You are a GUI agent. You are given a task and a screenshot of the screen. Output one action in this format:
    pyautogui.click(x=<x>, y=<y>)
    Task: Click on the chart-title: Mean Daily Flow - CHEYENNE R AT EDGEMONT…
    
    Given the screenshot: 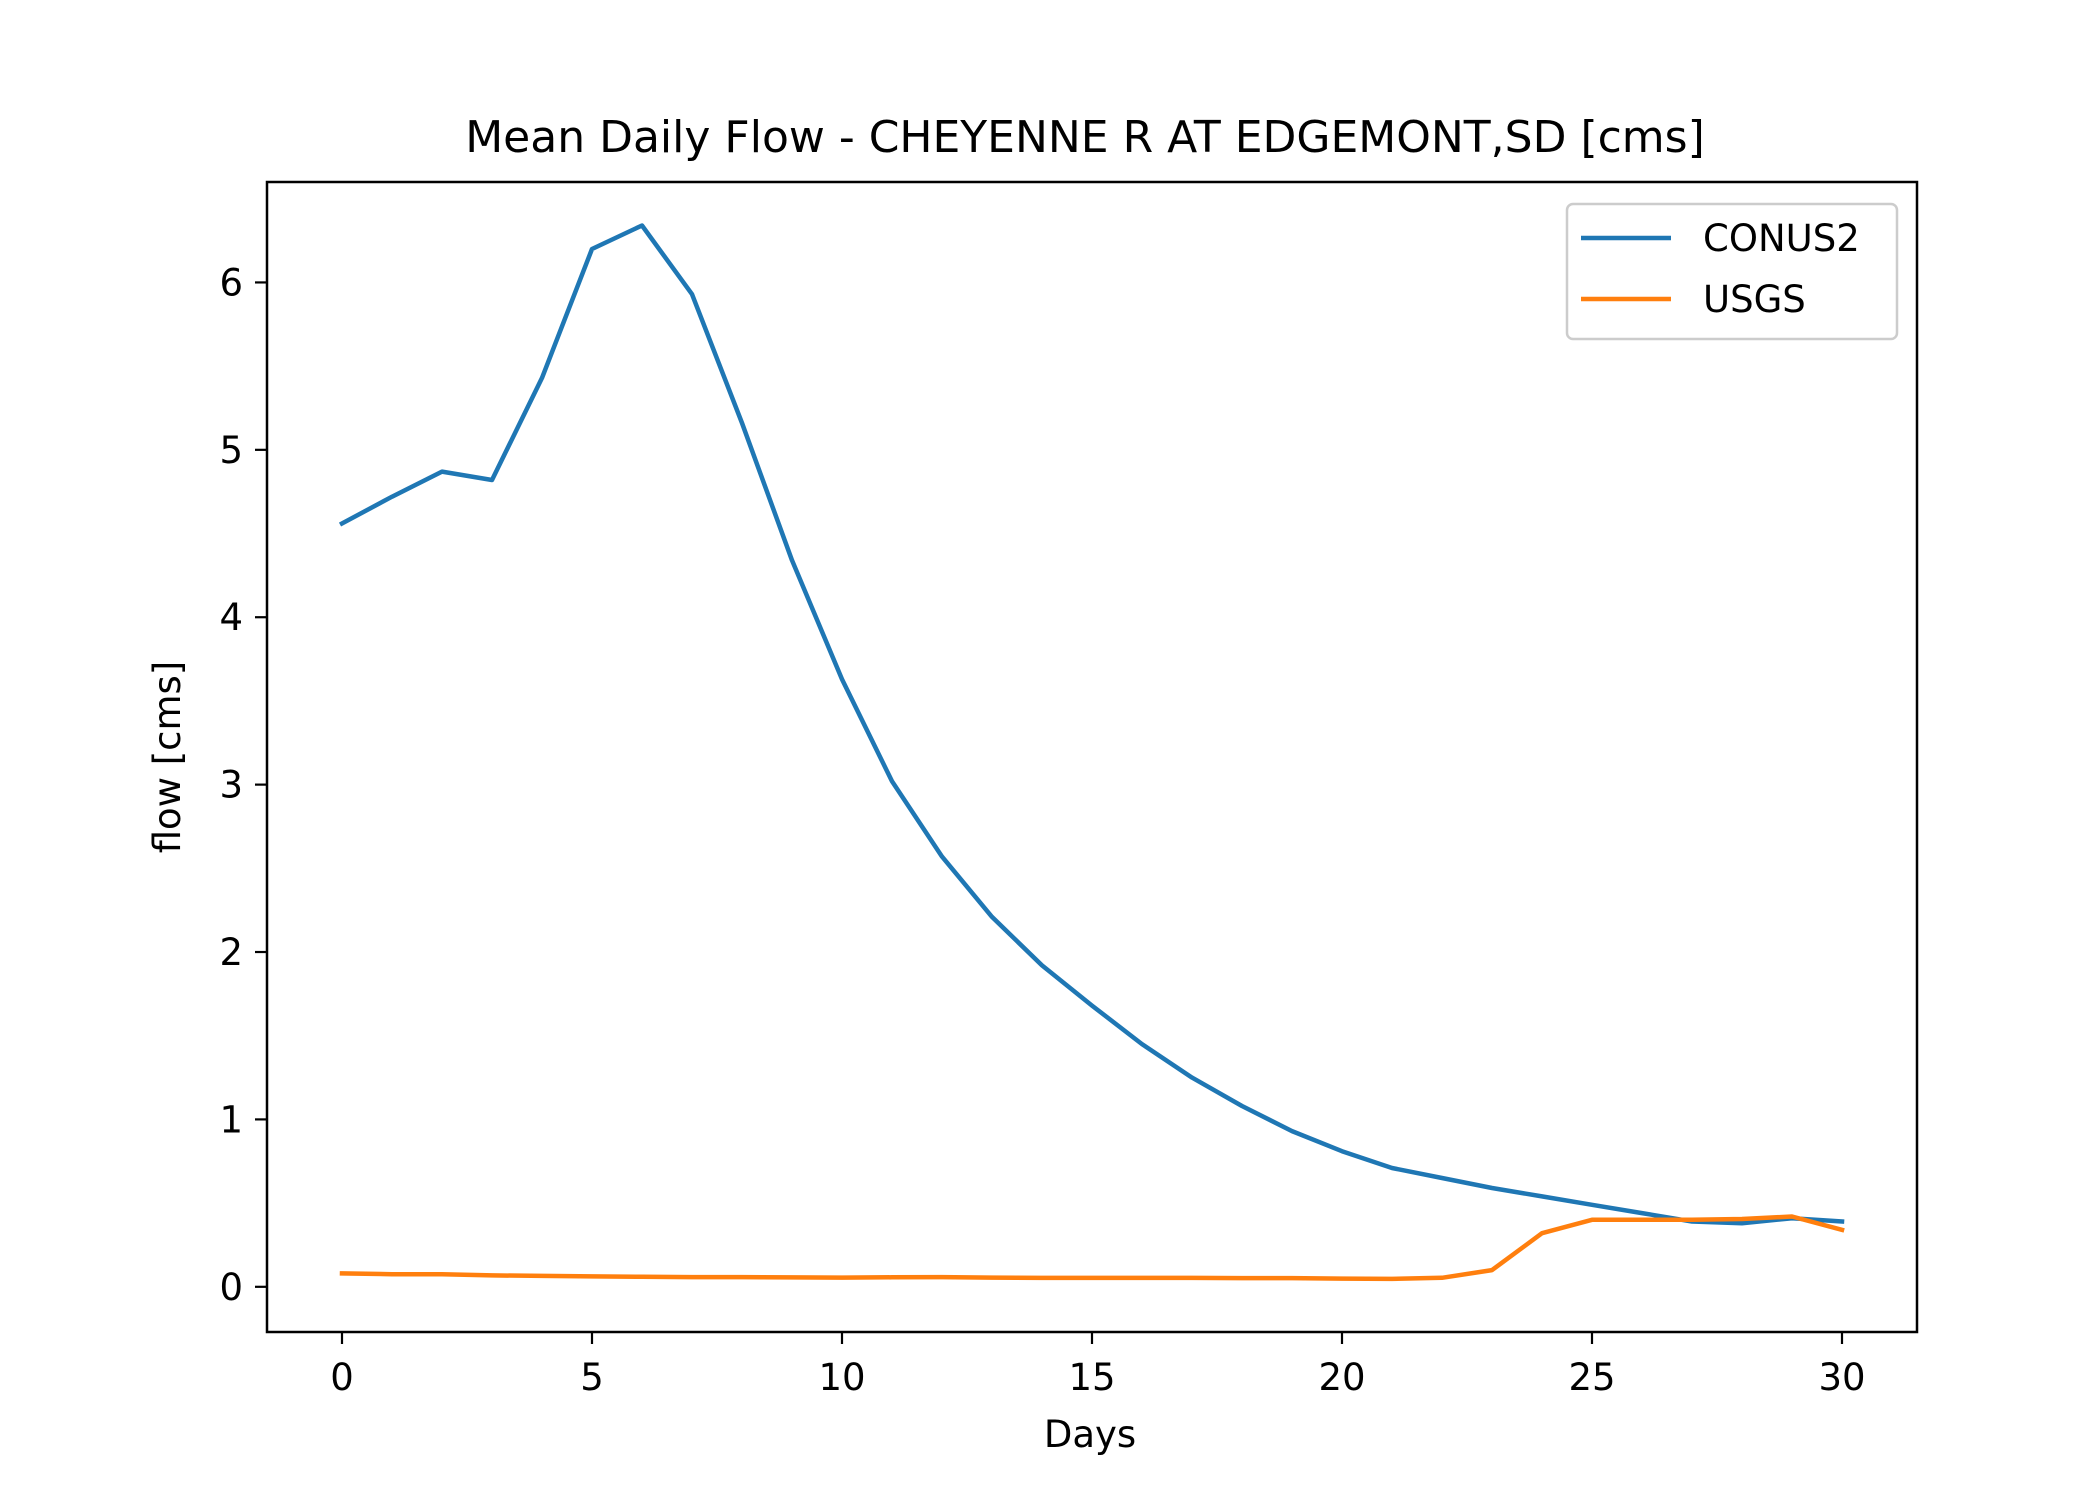 What is the action you would take?
    pyautogui.click(x=1085, y=137)
    